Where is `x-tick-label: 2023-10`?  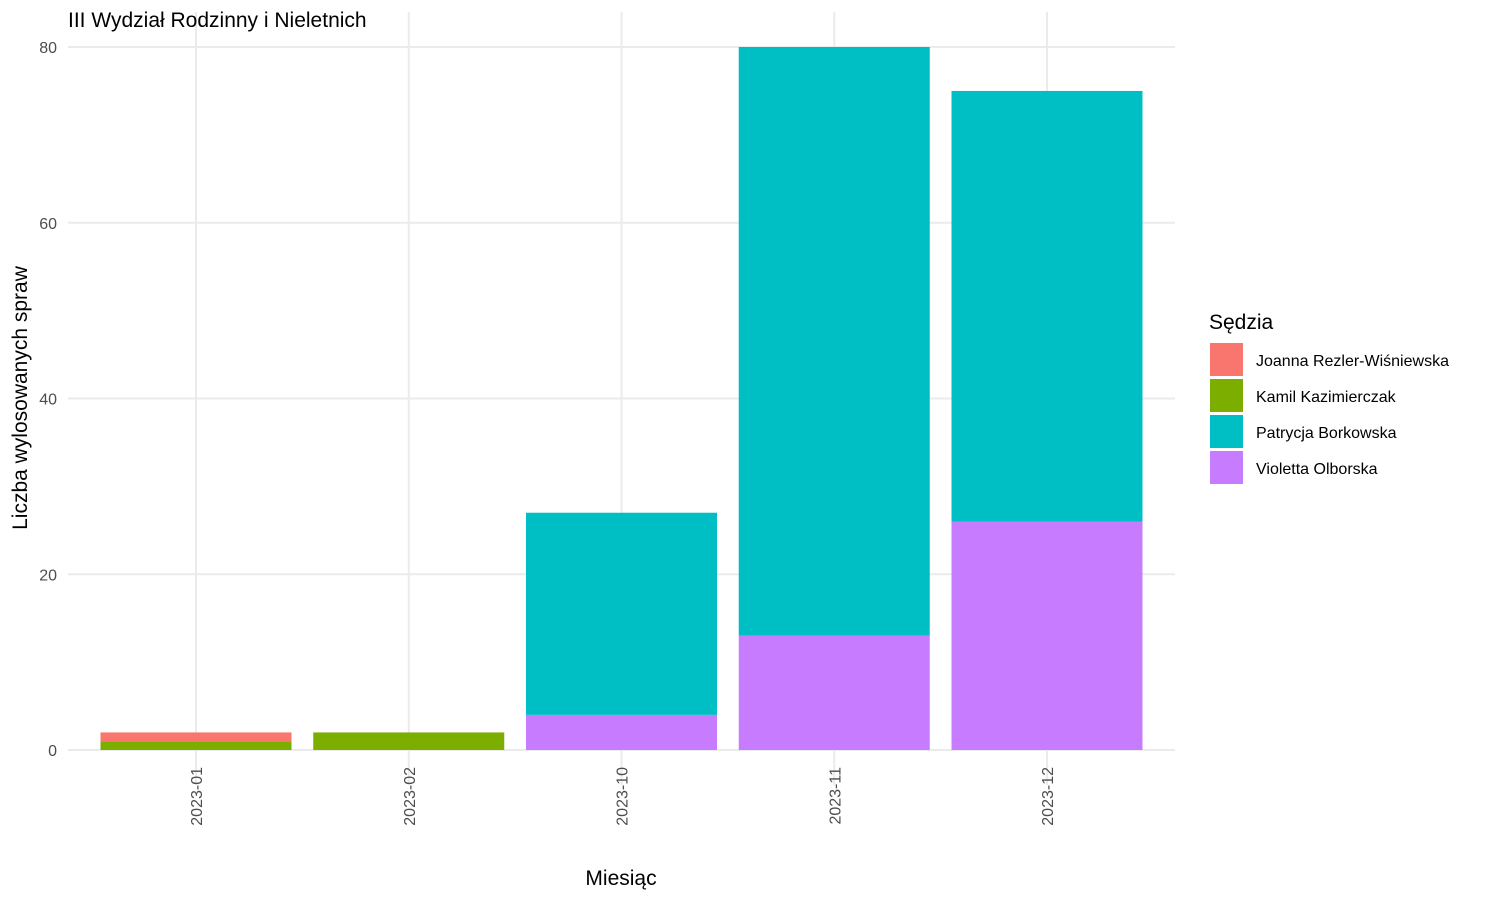 x-tick-label: 2023-10 is located at coordinates (623, 796).